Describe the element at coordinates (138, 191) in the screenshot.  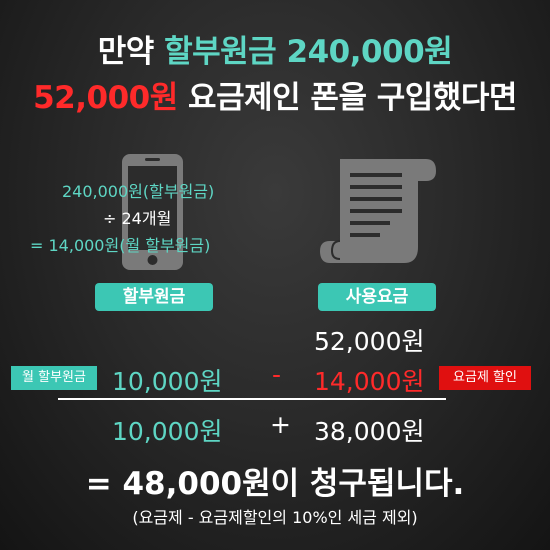
I see `calc-line-1: 240,000원(할부원금)` at that location.